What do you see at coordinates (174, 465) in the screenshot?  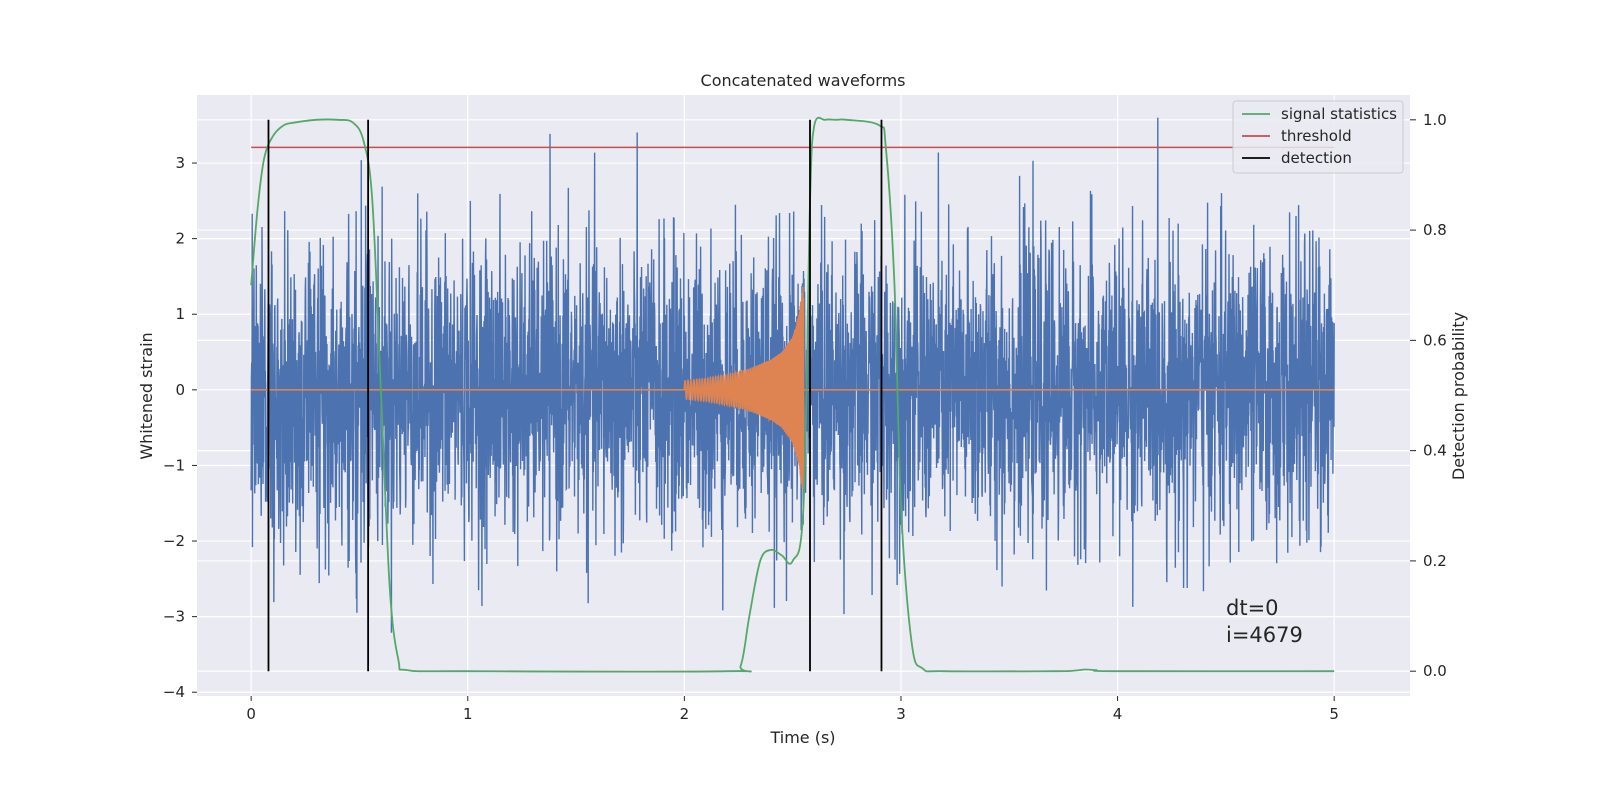 I see `y-left-tick-label-3: −1` at bounding box center [174, 465].